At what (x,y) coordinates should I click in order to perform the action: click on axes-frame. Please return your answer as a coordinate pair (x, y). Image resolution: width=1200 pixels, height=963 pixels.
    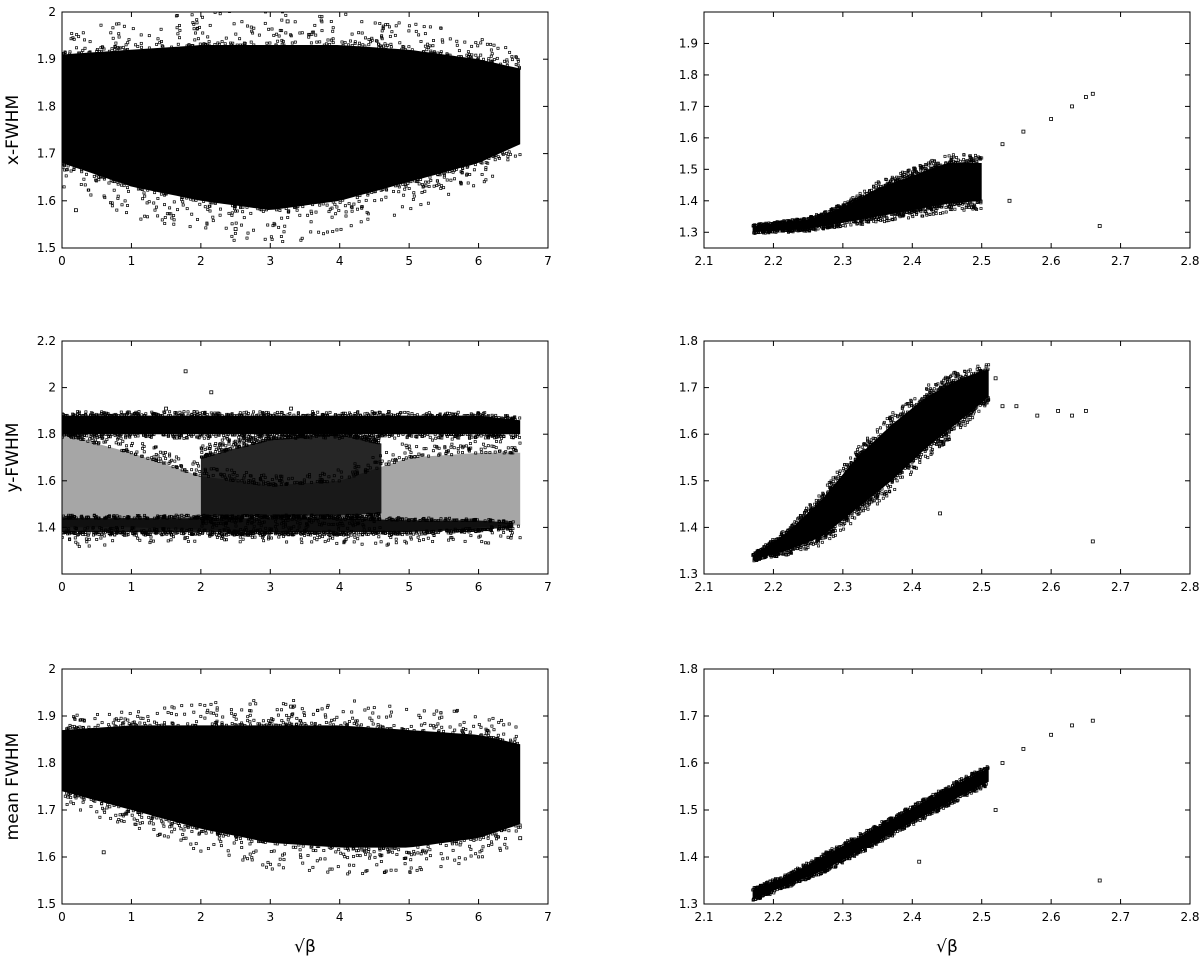
    Looking at the image, I should click on (305, 130).